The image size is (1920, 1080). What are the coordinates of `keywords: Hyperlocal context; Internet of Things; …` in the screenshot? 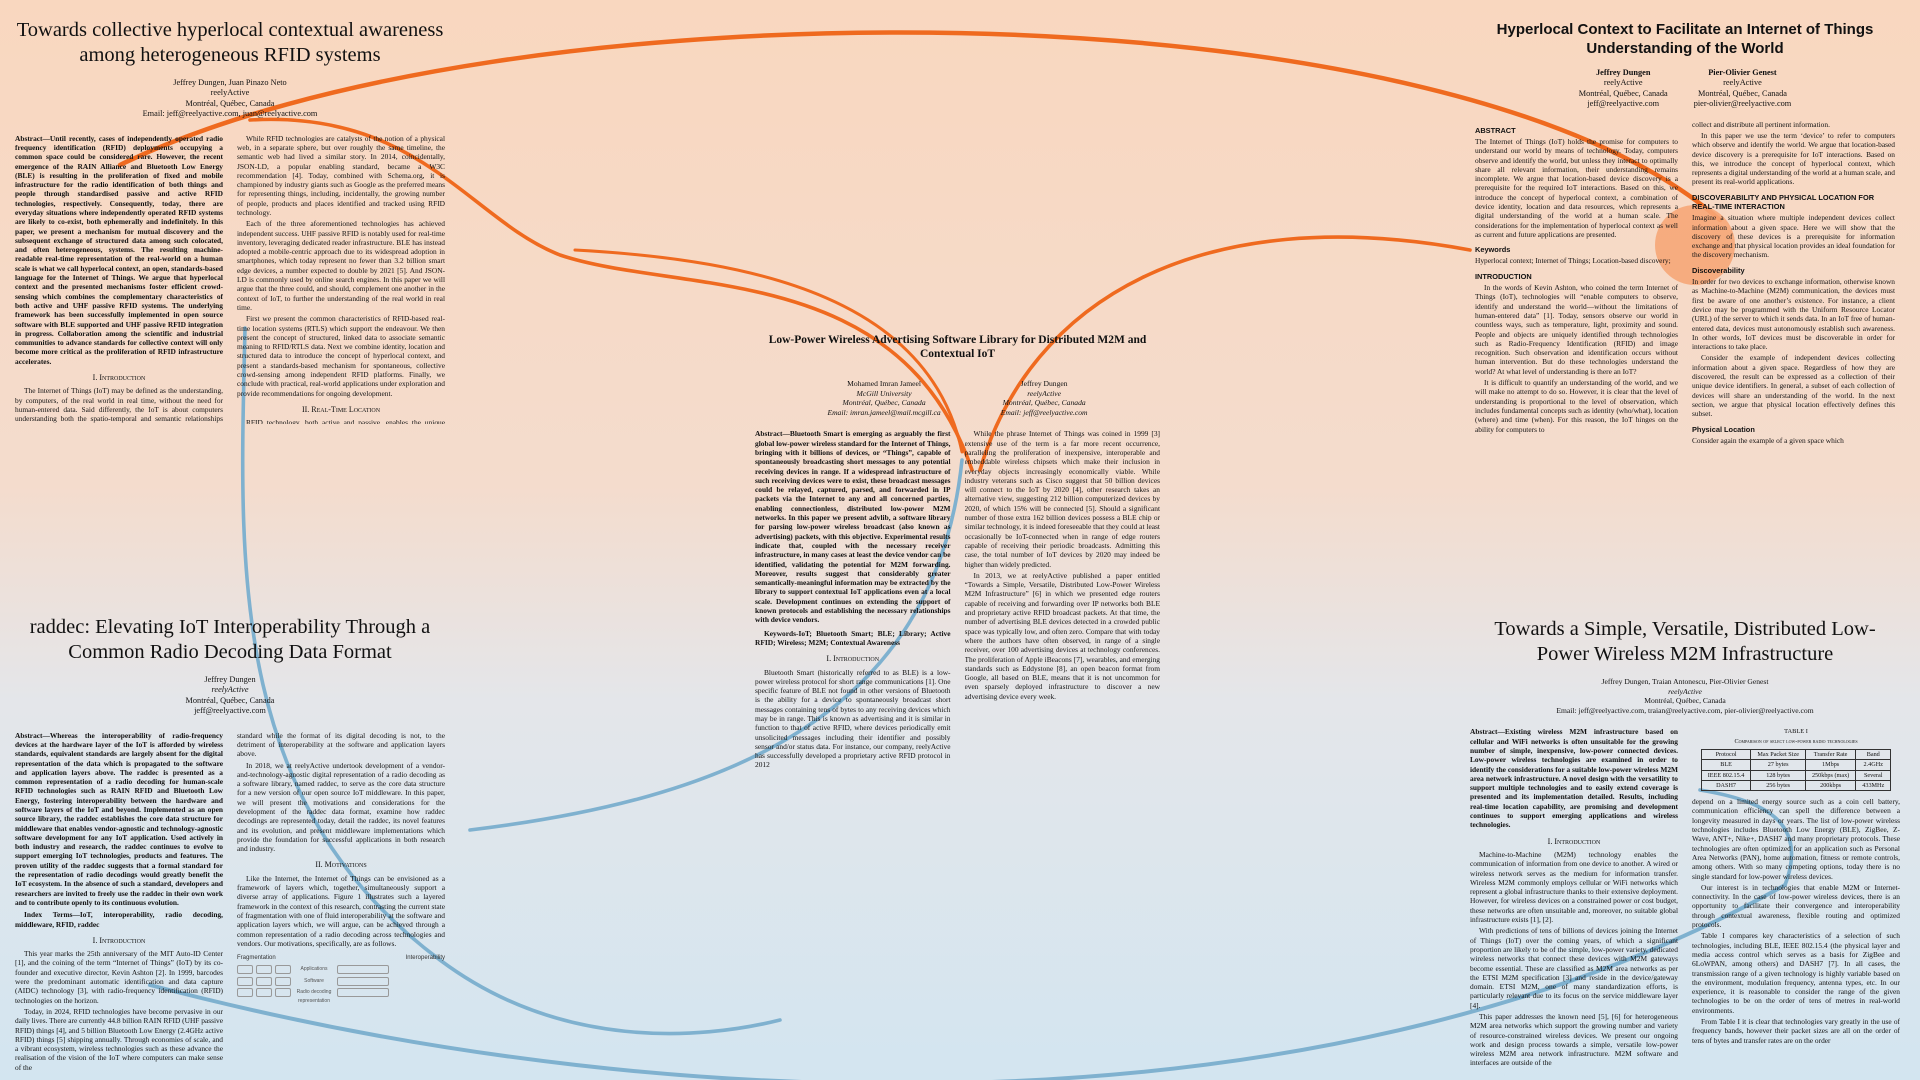 It's located at (1573, 261).